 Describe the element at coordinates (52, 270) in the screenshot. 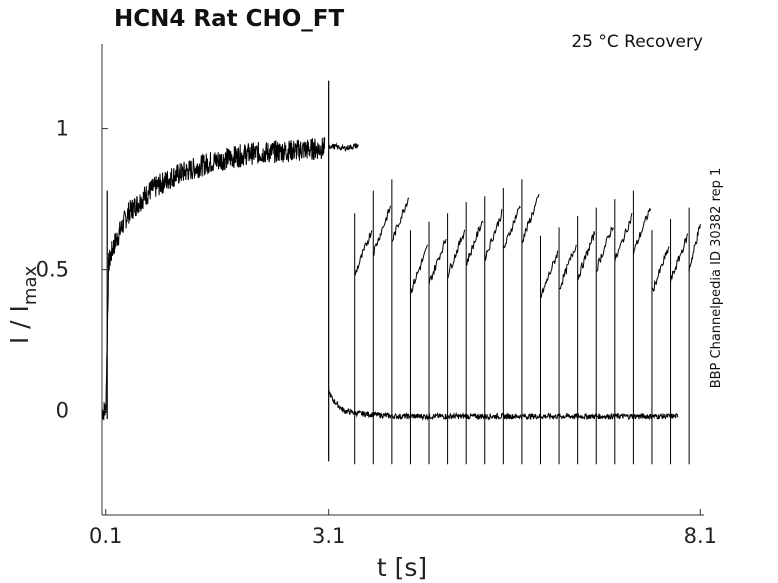

I see `y-tick-label: 0.5` at that location.